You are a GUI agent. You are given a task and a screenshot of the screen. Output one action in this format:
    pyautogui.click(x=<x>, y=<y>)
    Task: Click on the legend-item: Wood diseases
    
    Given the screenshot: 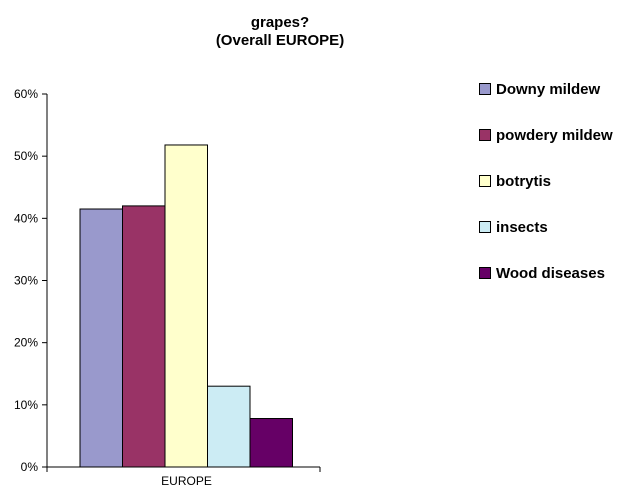 What is the action you would take?
    pyautogui.click(x=554, y=273)
    